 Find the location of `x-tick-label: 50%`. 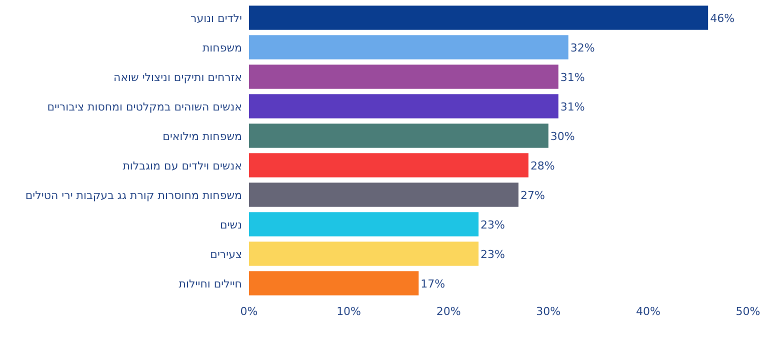

x-tick-label: 50% is located at coordinates (748, 311).